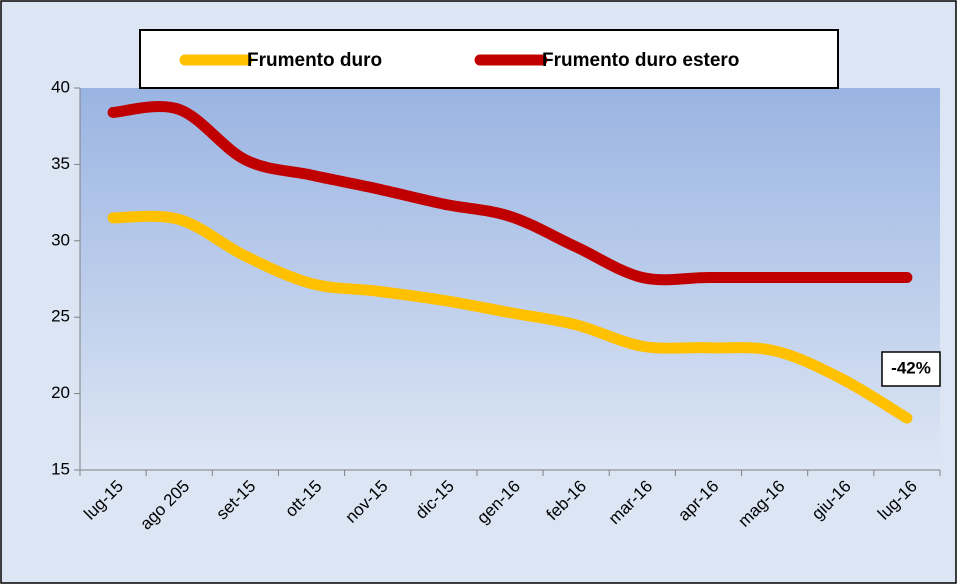 This screenshot has height=584, width=957. I want to click on y-tick-label: 40, so click(60, 86).